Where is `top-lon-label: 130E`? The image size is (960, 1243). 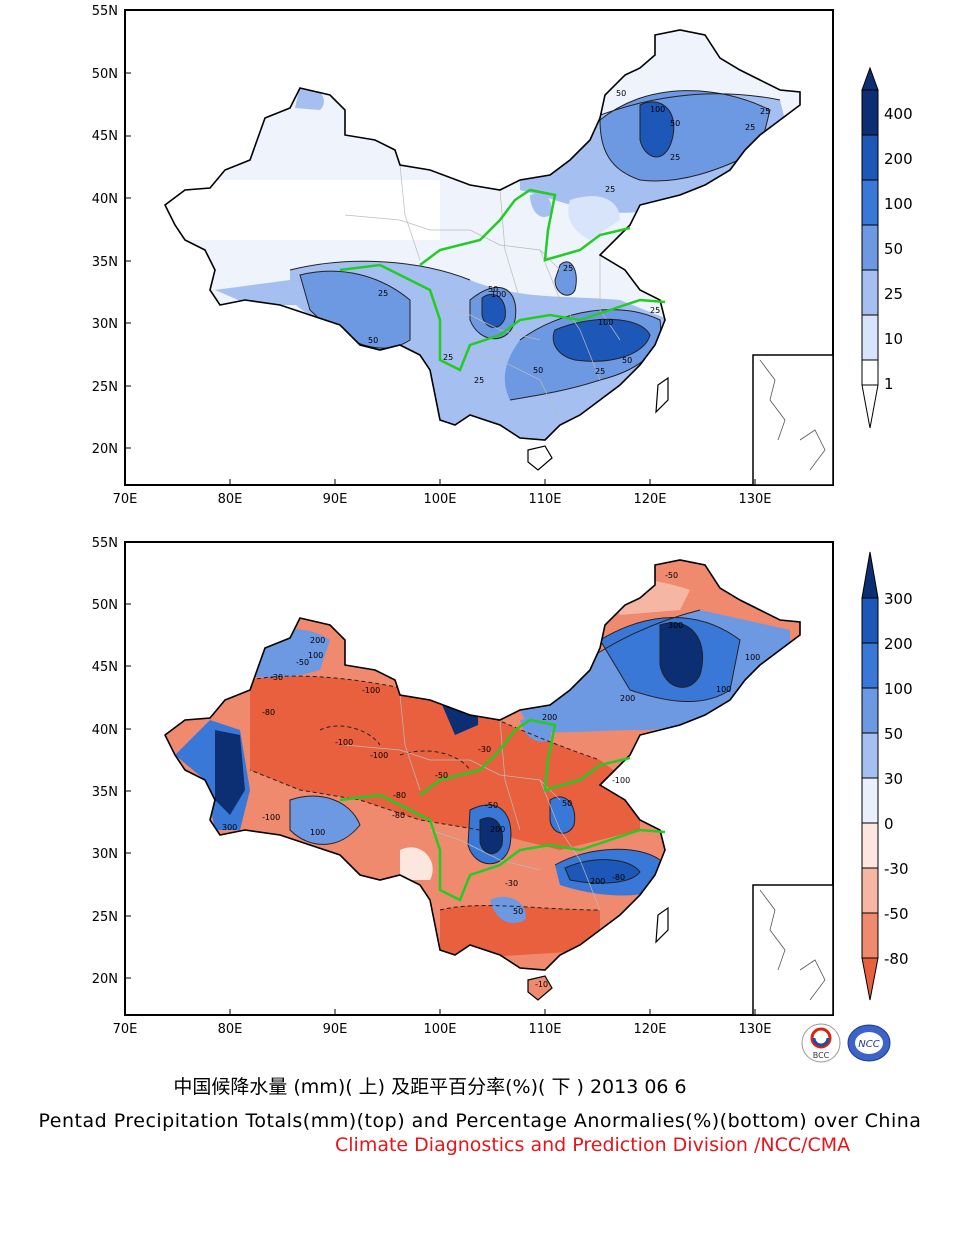 top-lon-label: 130E is located at coordinates (754, 499).